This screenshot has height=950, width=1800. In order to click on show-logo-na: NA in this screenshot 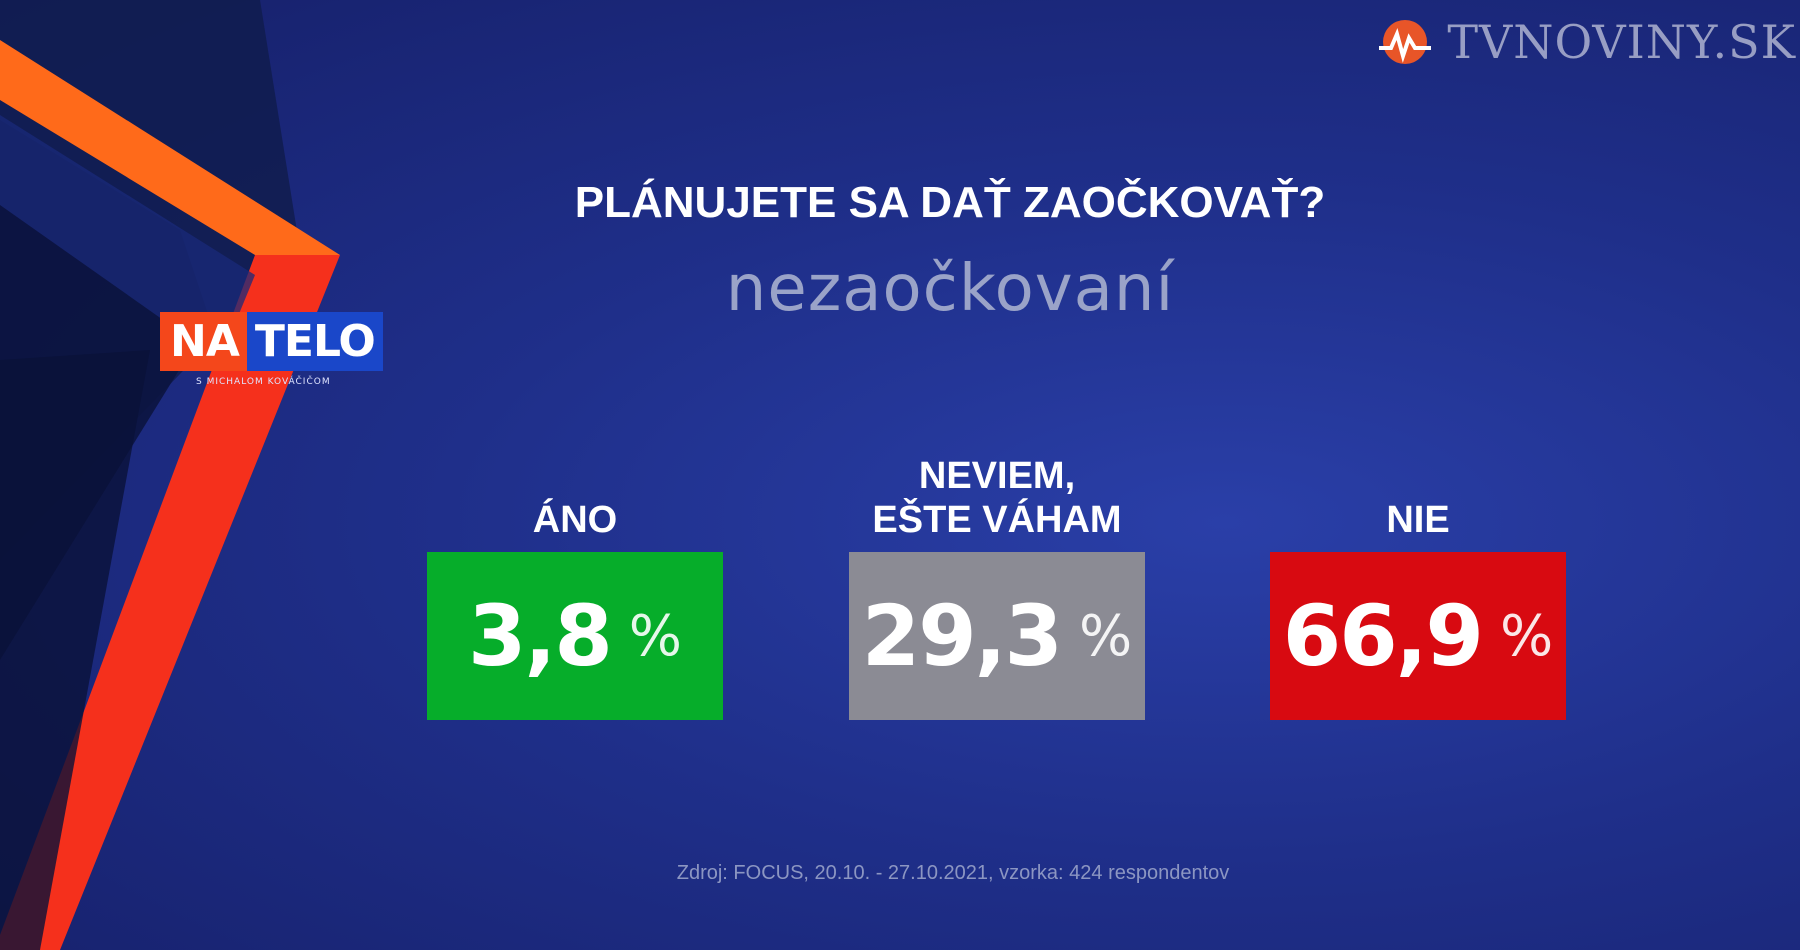, I will do `click(203, 341)`.